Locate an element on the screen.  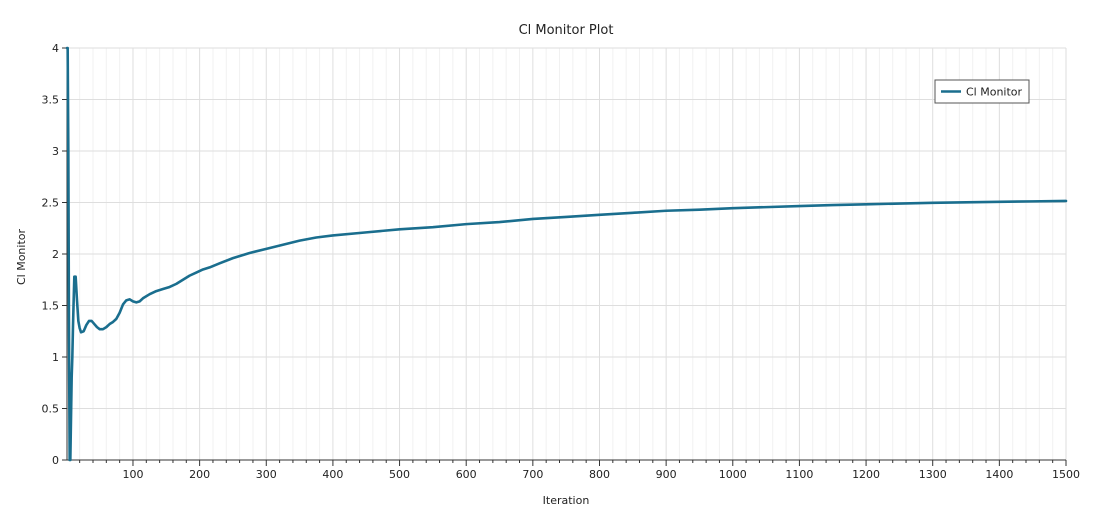
x-tick-label: 300 is located at coordinates (266, 474).